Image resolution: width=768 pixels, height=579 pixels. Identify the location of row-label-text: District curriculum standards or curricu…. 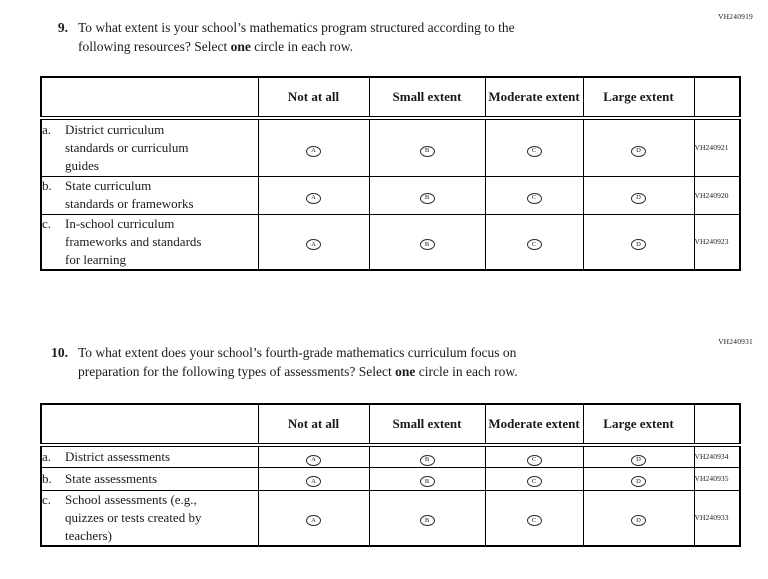
(127, 147).